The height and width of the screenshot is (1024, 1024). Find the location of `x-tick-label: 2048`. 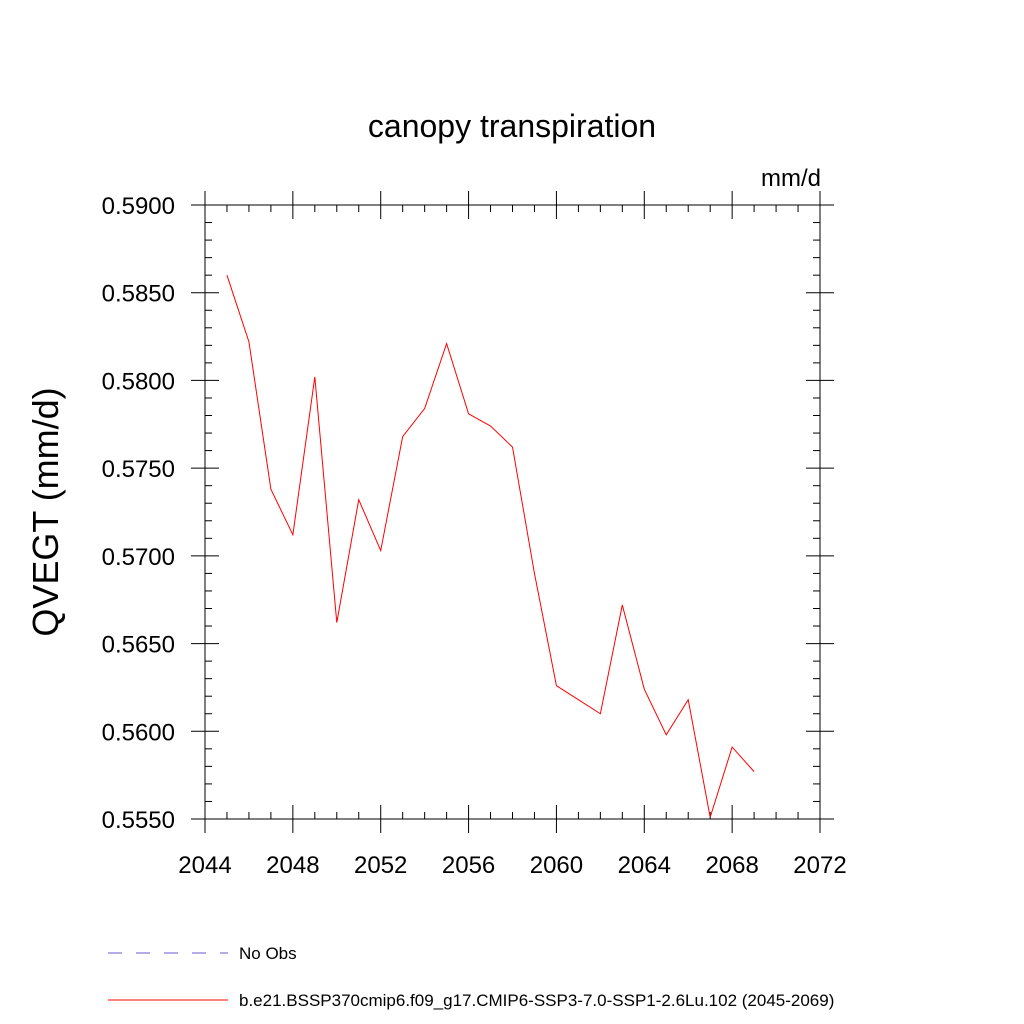

x-tick-label: 2048 is located at coordinates (292, 865).